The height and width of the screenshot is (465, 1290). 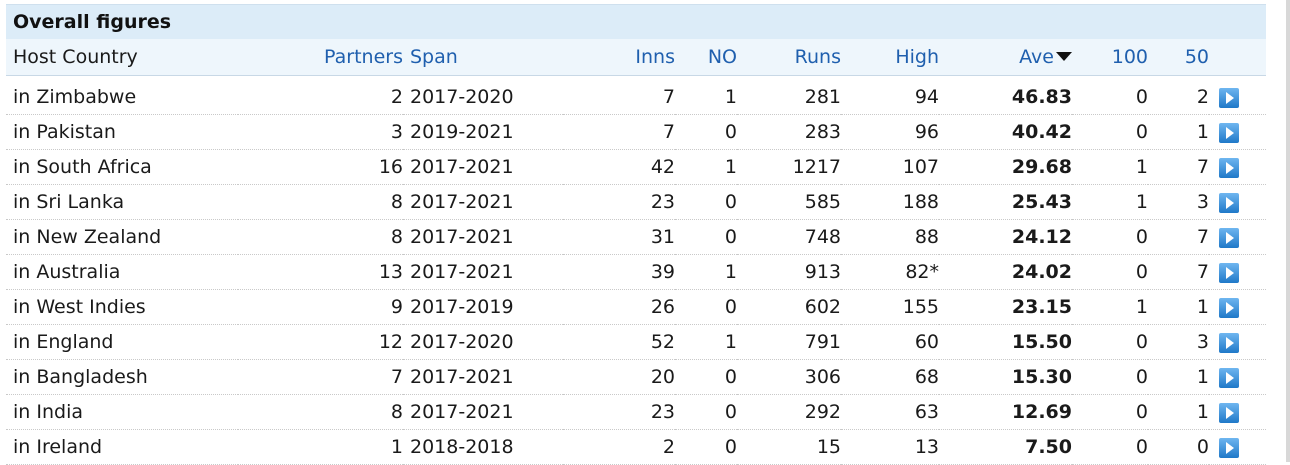 What do you see at coordinates (1178, 307) in the screenshot?
I see `fifties-cell: 1` at bounding box center [1178, 307].